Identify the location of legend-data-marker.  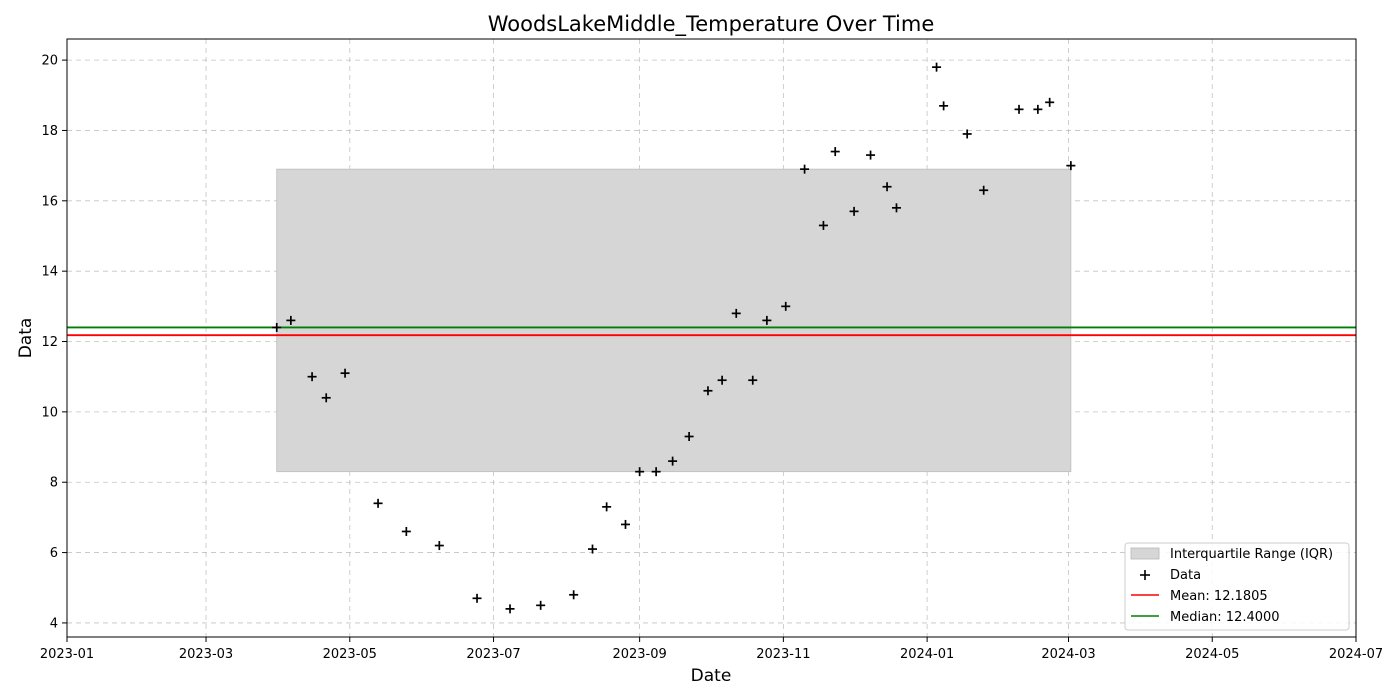
(1145, 575).